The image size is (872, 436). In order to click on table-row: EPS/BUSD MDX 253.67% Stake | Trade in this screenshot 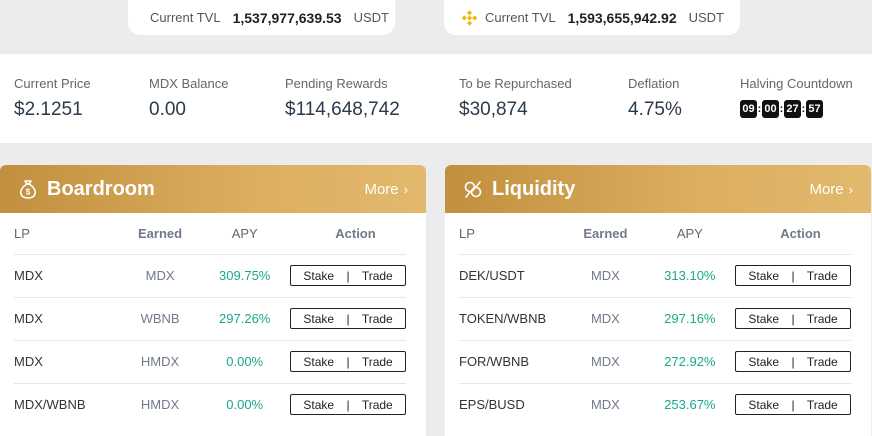, I will do `click(655, 404)`.